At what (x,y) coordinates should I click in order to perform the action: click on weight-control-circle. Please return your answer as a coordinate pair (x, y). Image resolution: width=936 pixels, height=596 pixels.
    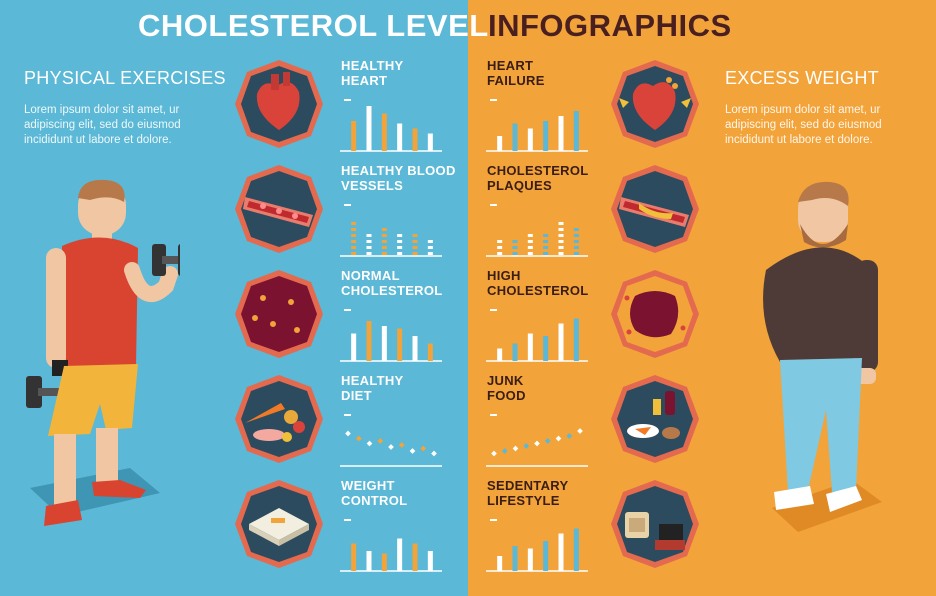
    Looking at the image, I should click on (279, 524).